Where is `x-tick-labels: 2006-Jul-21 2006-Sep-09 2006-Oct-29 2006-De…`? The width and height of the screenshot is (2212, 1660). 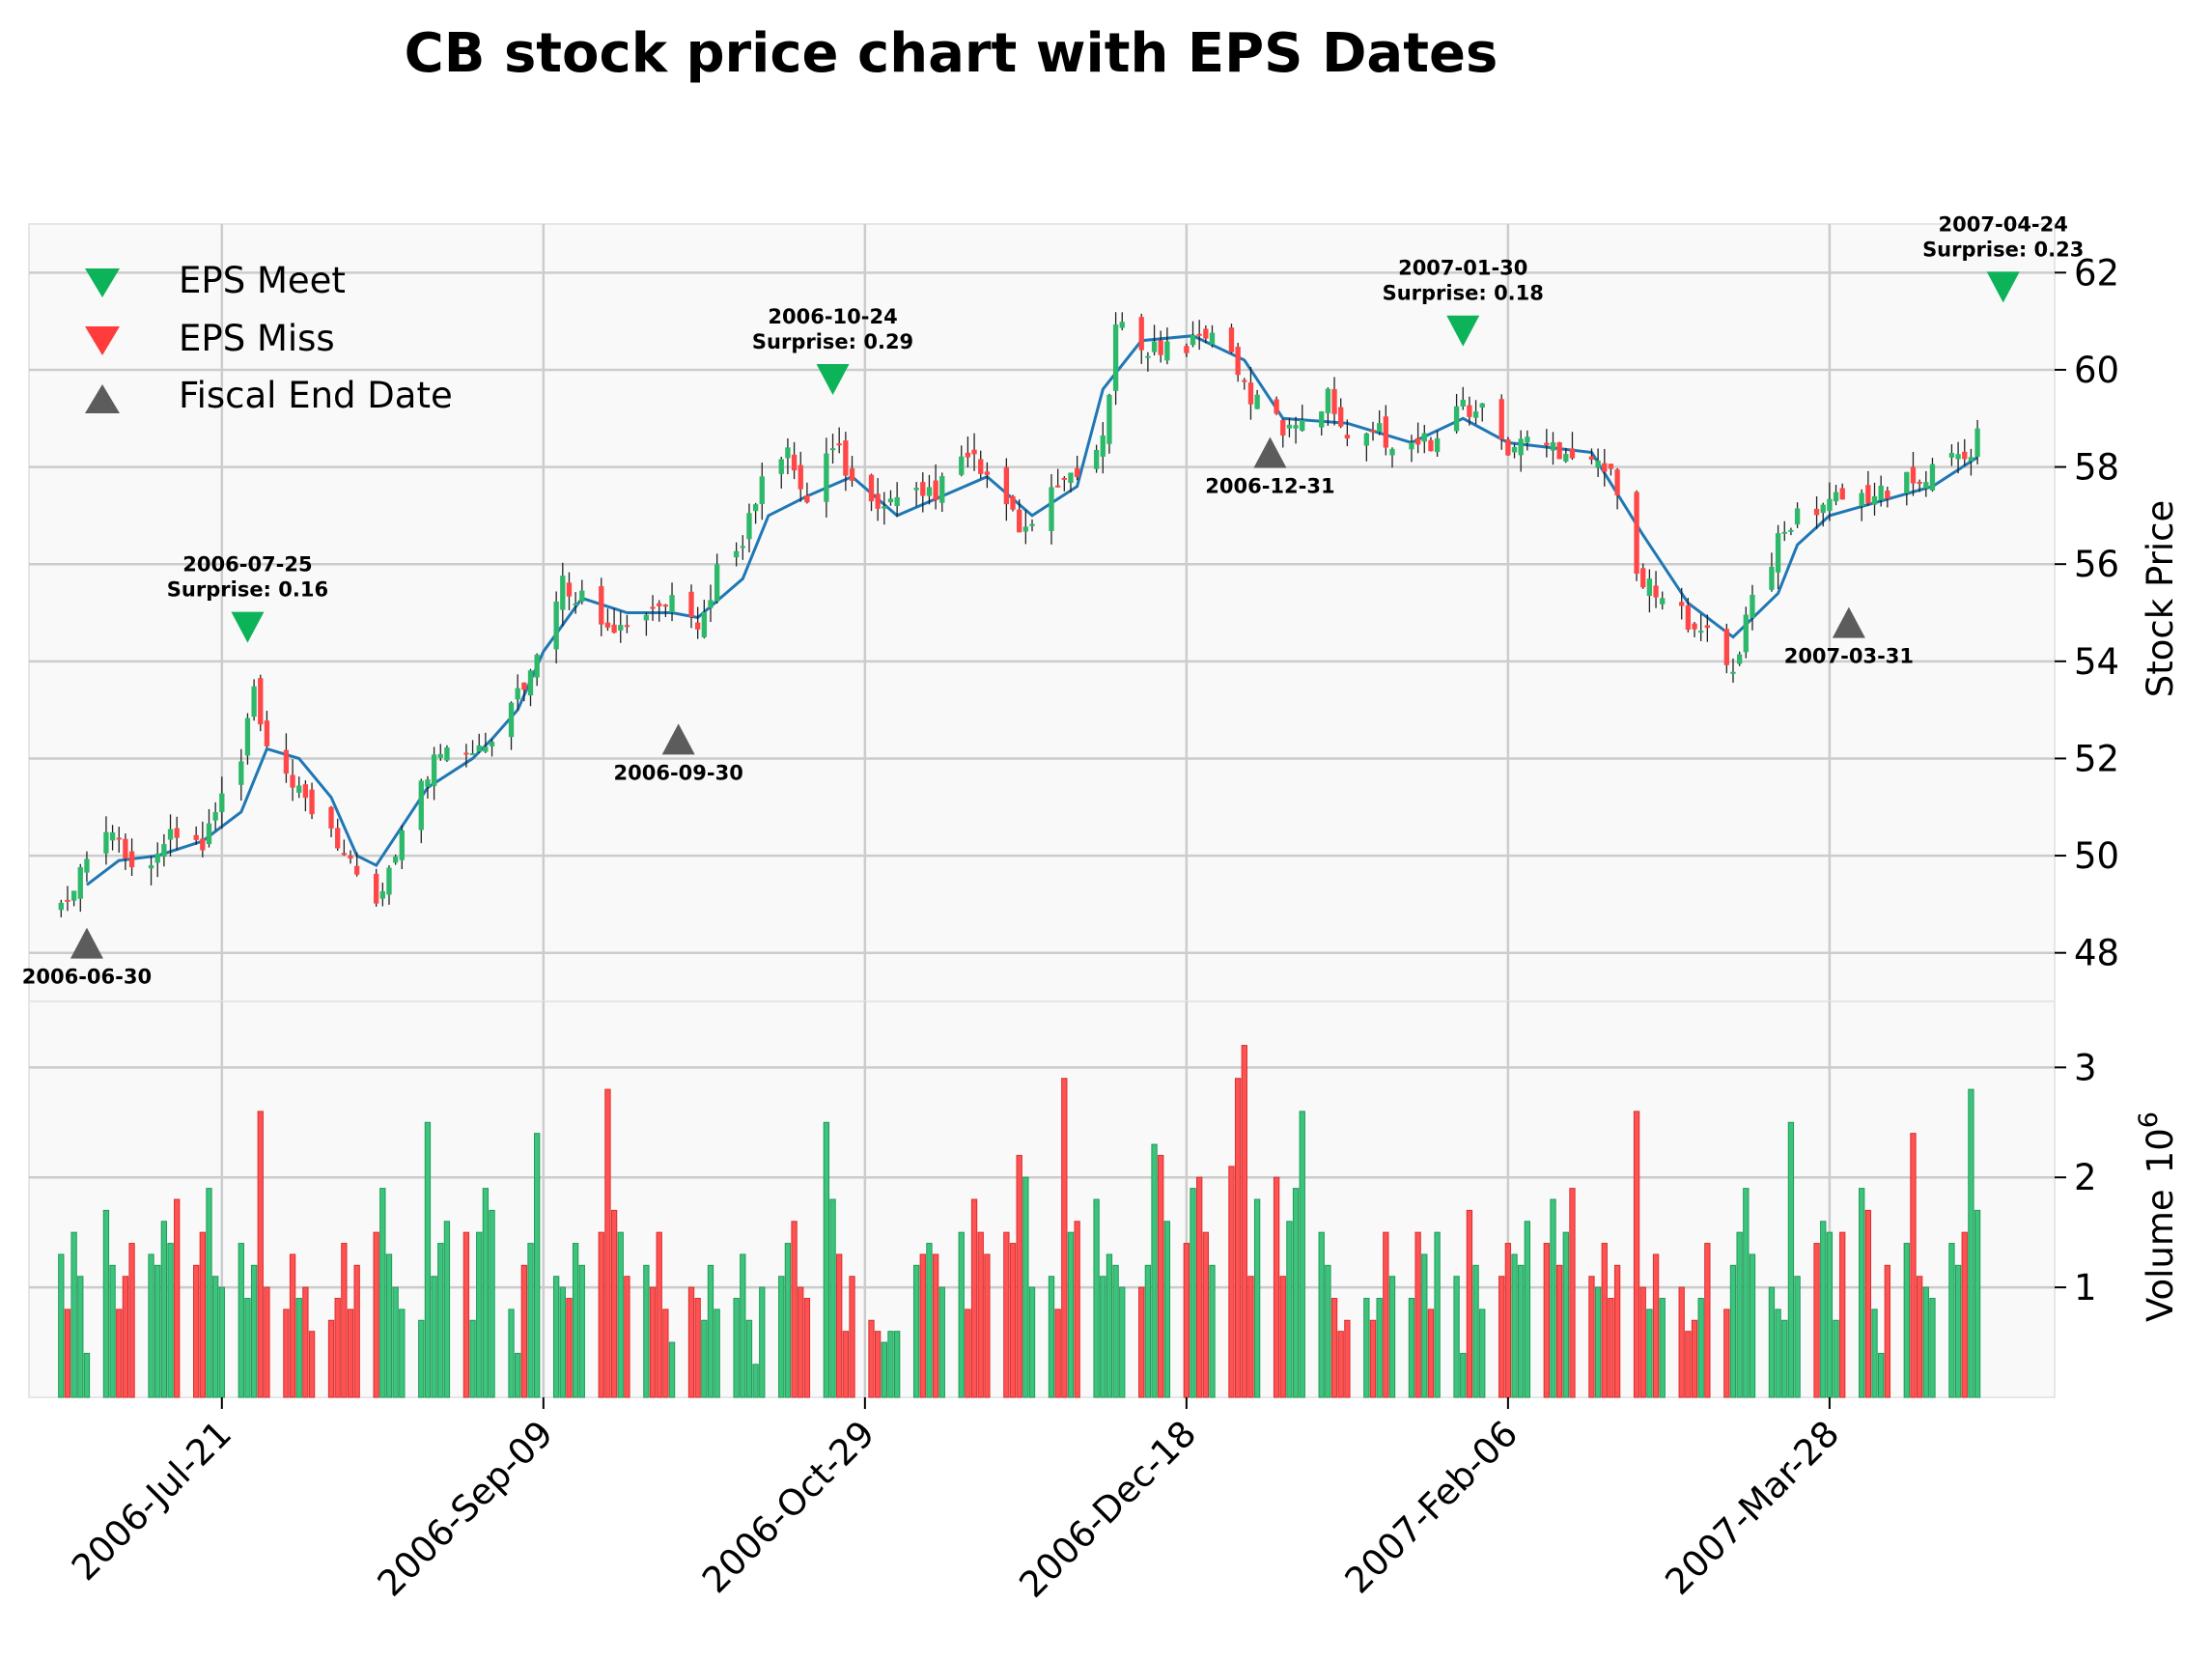 x-tick-labels: 2006-Jul-21 2006-Sep-09 2006-Oct-29 2006-De… is located at coordinates (956, 1501).